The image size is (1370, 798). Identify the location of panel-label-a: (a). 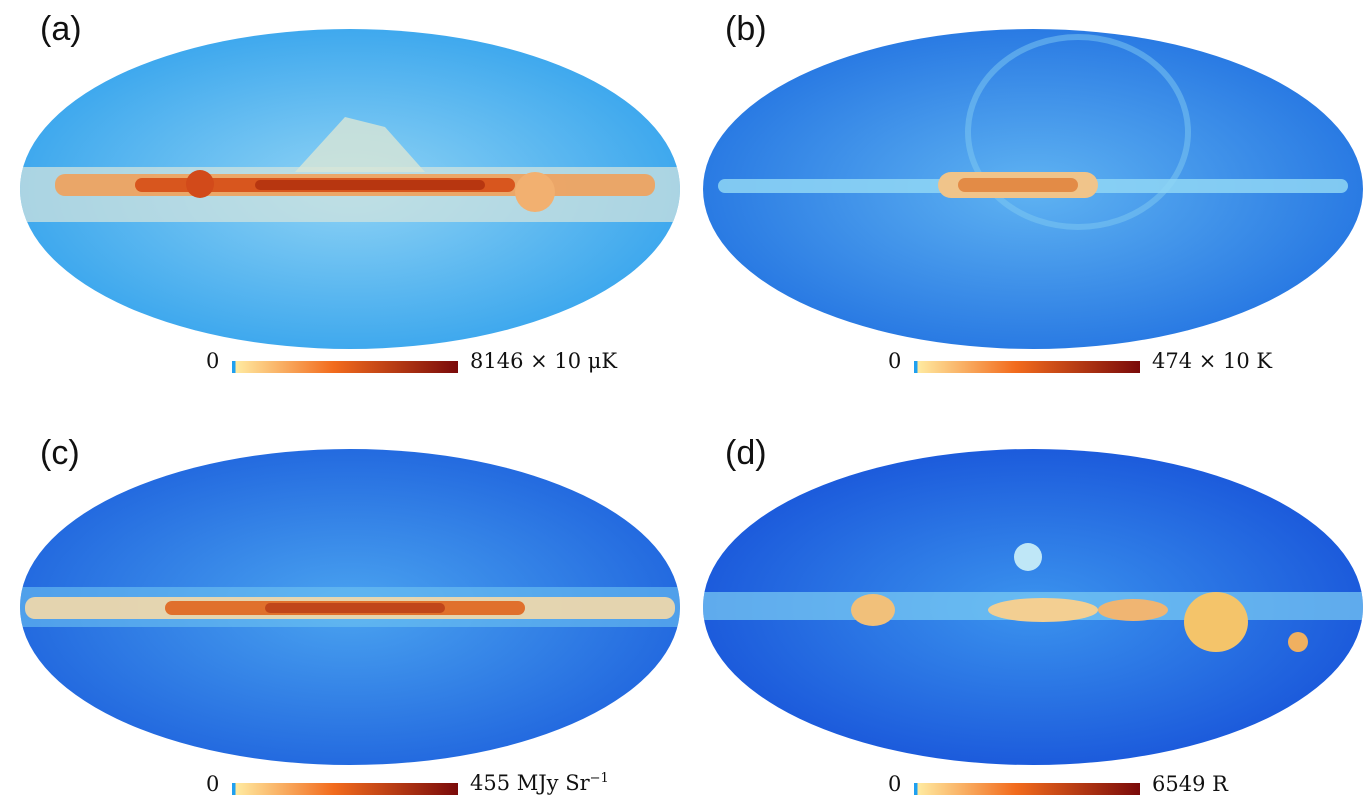
(61, 29).